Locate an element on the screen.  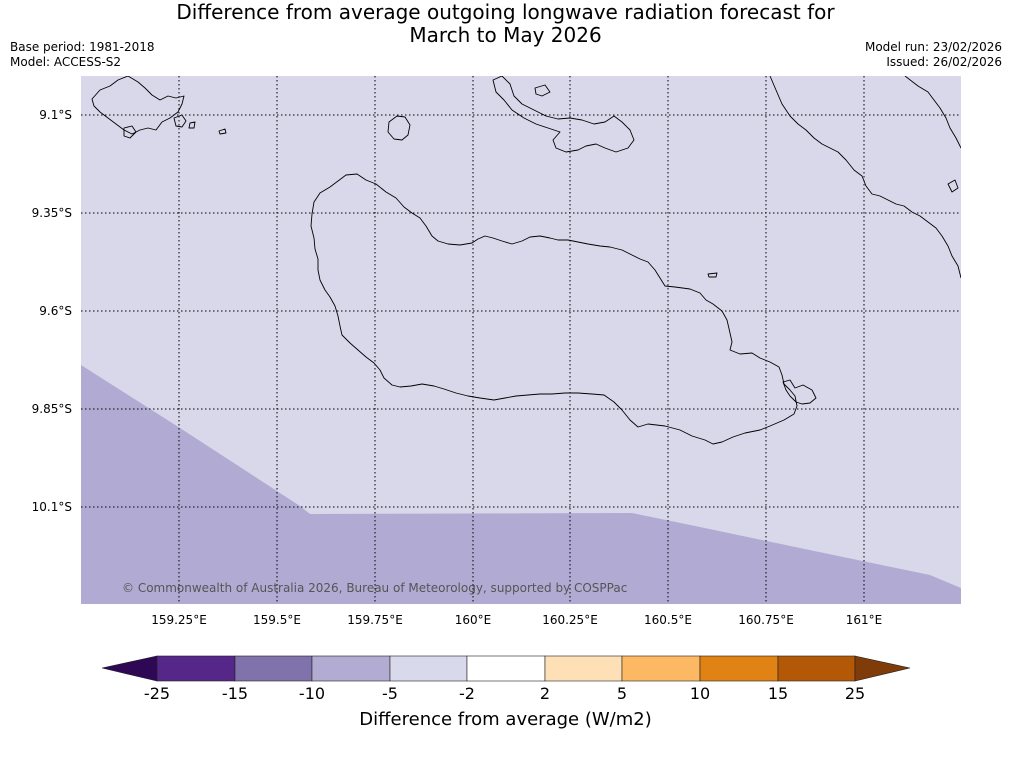
lon-label: 159.5°E is located at coordinates (277, 620).